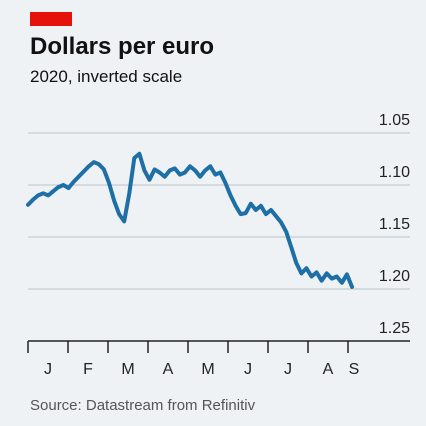 This screenshot has height=426, width=426. I want to click on y-tick-label: 1.25, so click(394, 328).